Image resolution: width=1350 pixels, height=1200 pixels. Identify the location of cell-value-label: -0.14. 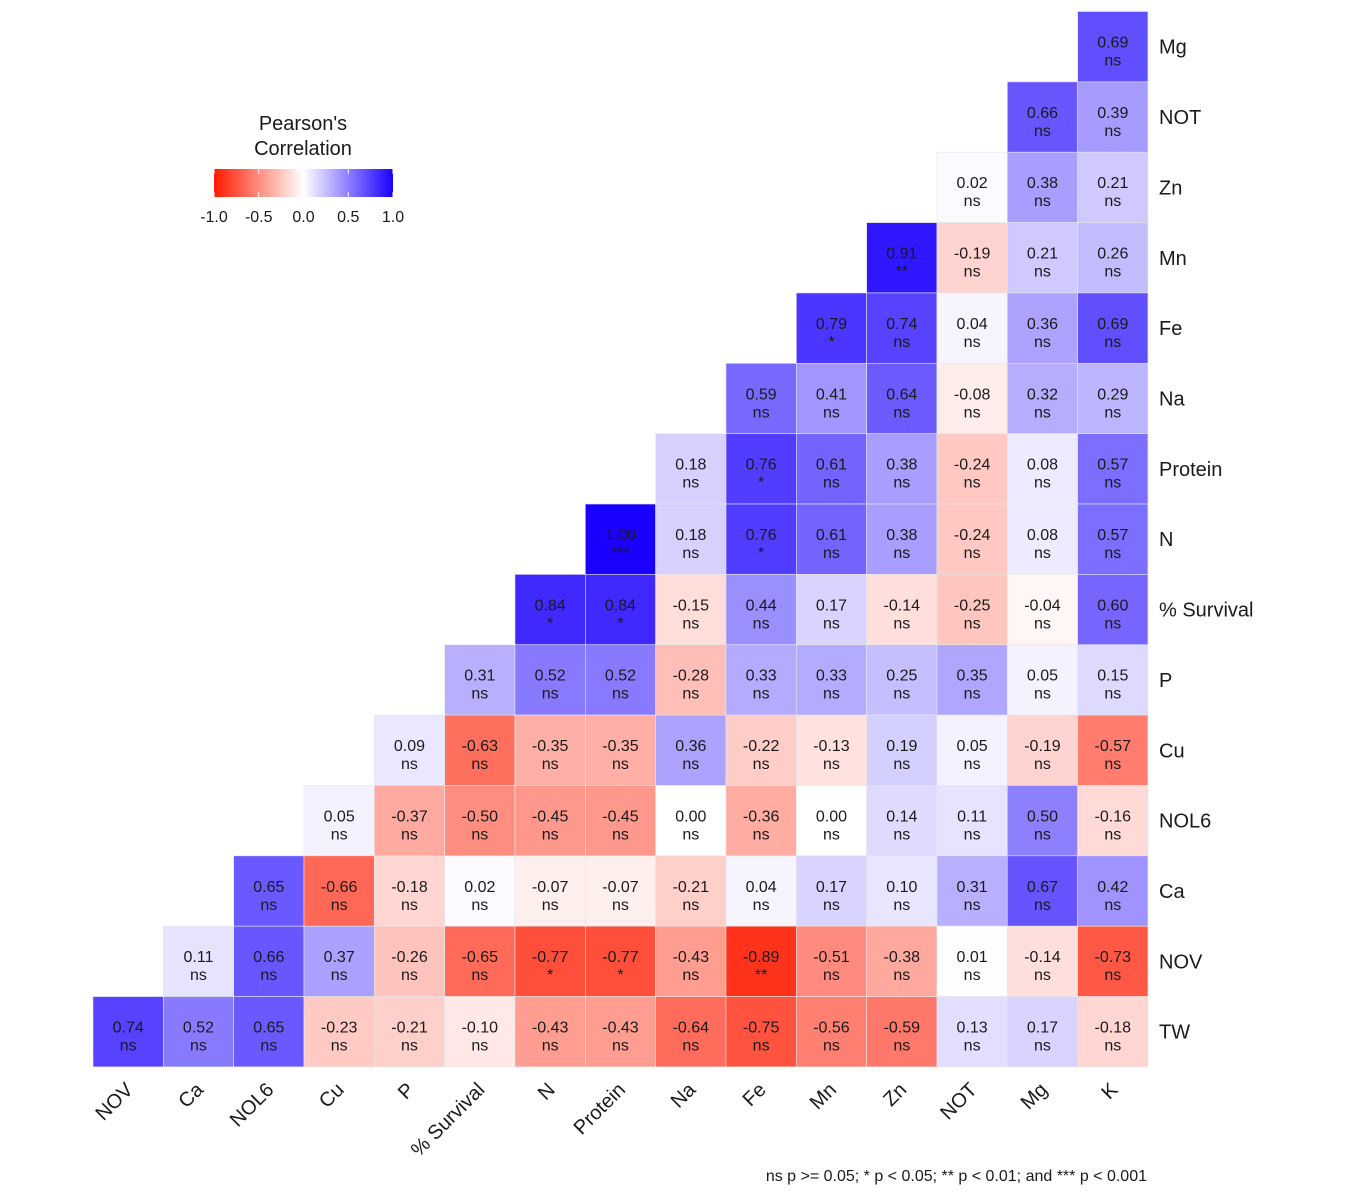
(1042, 957).